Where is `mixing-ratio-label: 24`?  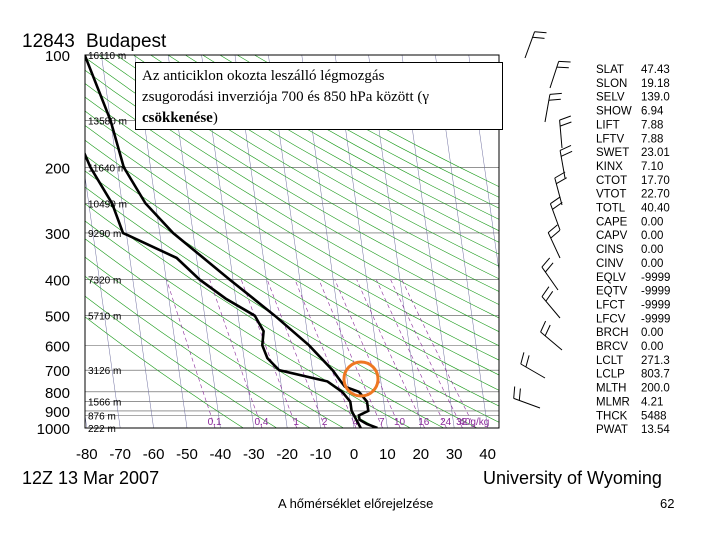 mixing-ratio-label: 24 is located at coordinates (446, 422).